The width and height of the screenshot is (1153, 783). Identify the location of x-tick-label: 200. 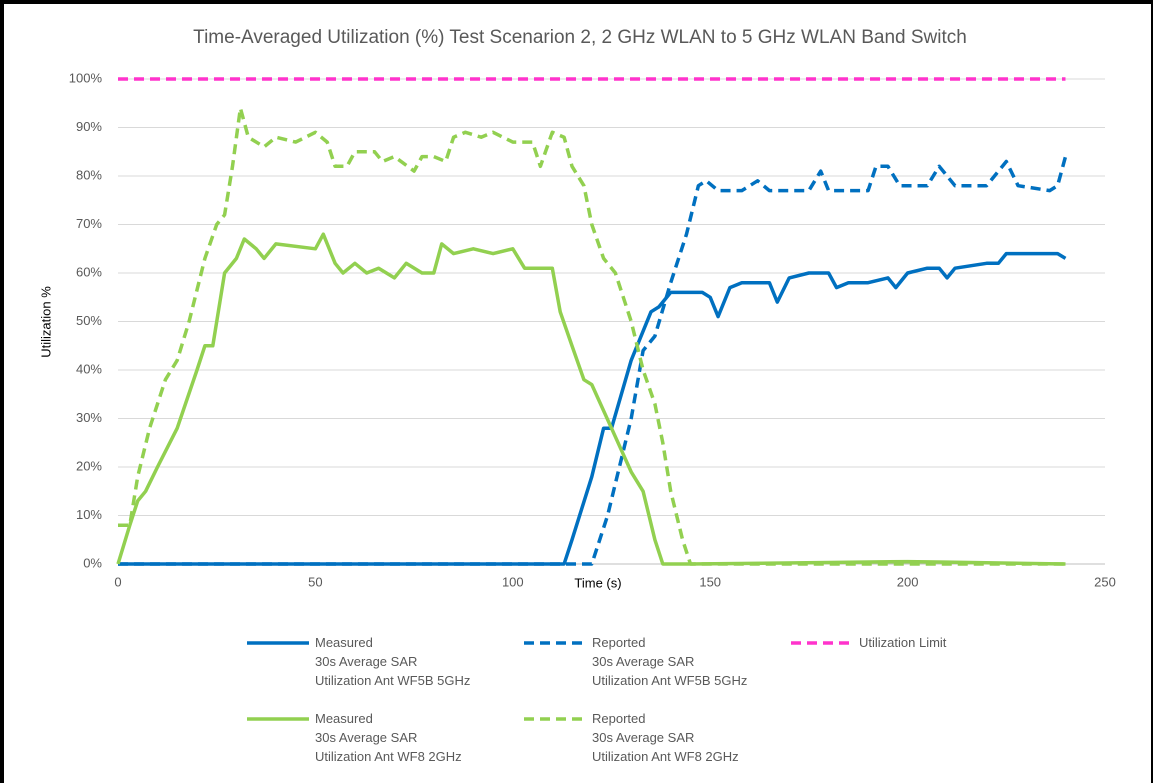
(908, 581).